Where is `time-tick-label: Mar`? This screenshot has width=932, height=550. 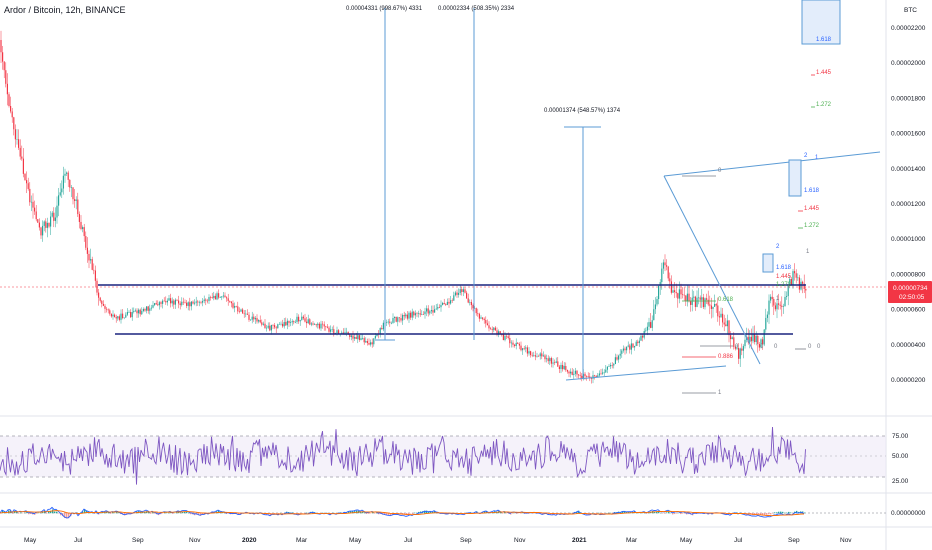 time-tick-label: Mar is located at coordinates (302, 540).